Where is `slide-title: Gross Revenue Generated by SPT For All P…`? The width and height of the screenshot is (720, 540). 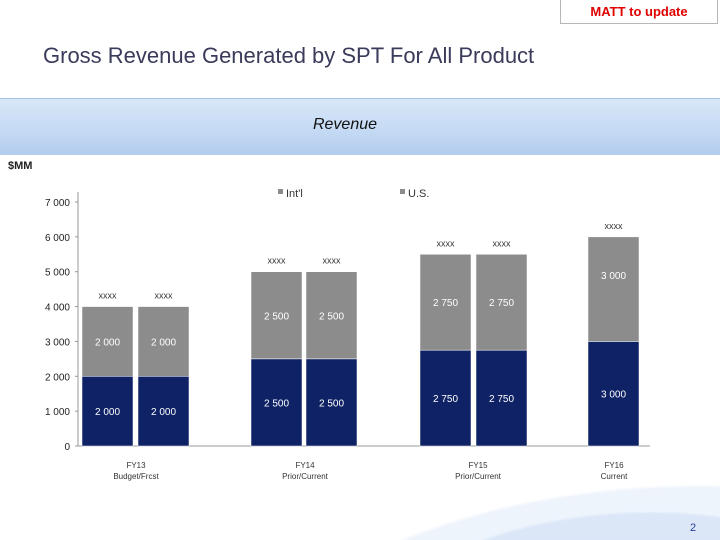 slide-title: Gross Revenue Generated by SPT For All P… is located at coordinates (289, 55).